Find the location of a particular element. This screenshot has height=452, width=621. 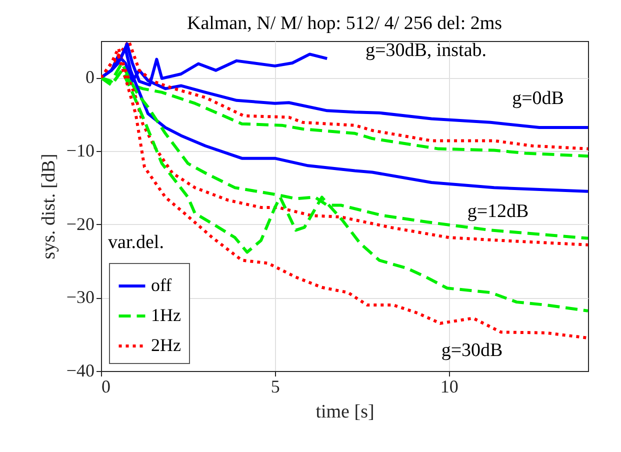

x-tick-label: 10 is located at coordinates (449, 386).